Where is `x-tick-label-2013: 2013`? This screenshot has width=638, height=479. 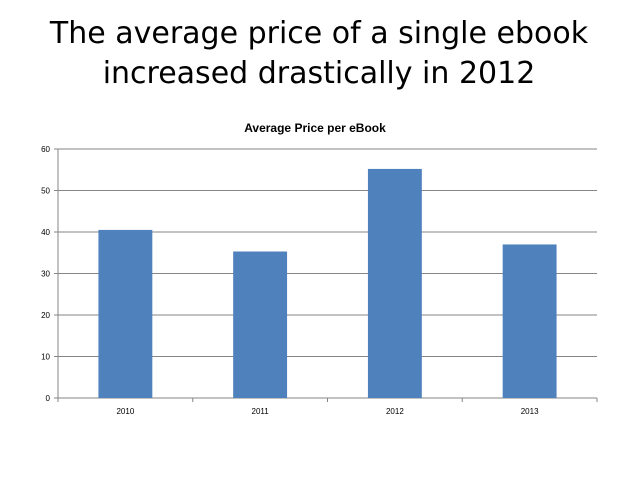
x-tick-label-2013: 2013 is located at coordinates (530, 411).